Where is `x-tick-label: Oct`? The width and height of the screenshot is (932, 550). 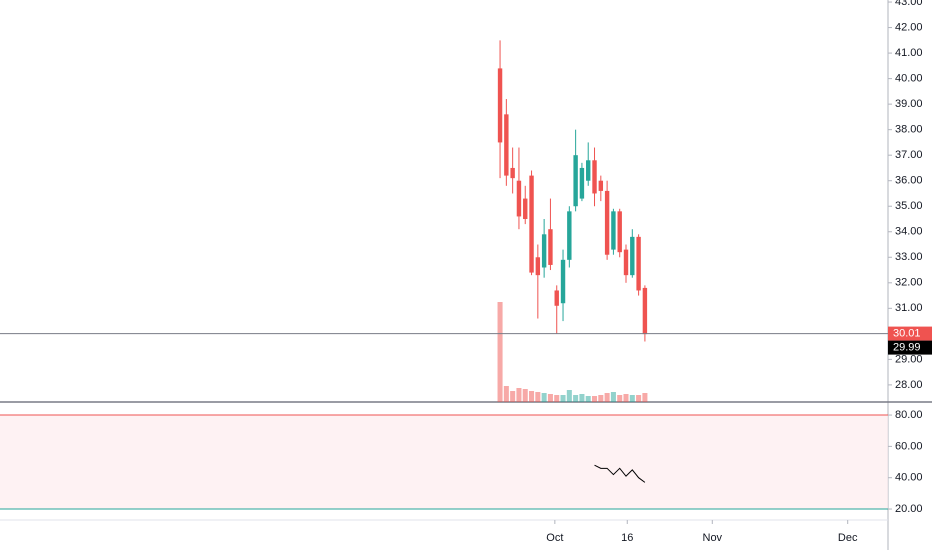 x-tick-label: Oct is located at coordinates (554, 538).